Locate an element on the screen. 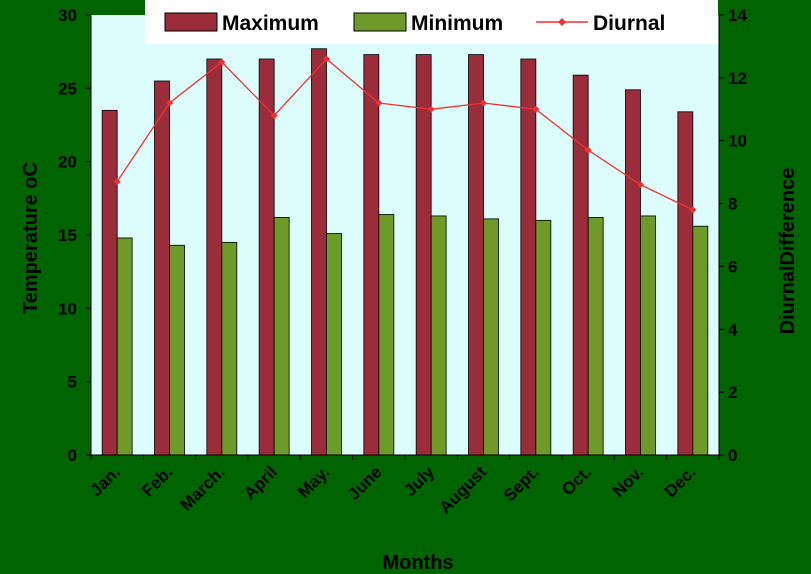 This screenshot has width=811, height=574. y-tick-label-15: 15 is located at coordinates (67, 235).